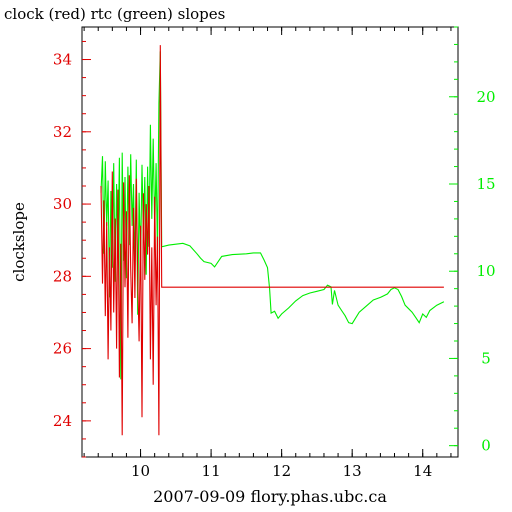  I want to click on chart-title: clock (red) rtc (green) slopes, so click(114, 14).